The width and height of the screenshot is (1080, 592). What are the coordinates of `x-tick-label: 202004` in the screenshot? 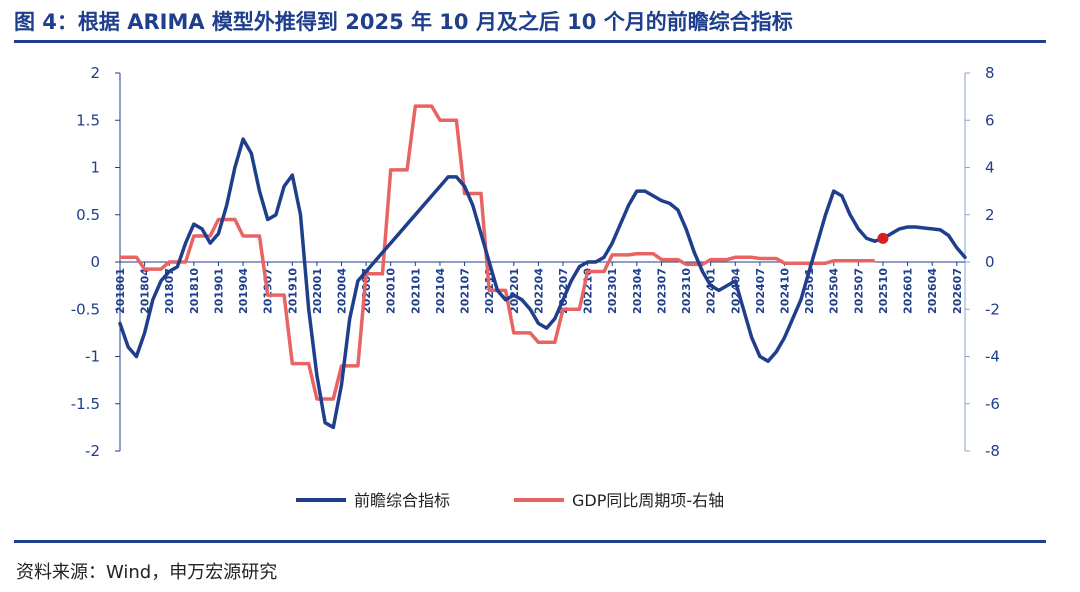 It's located at (342, 291).